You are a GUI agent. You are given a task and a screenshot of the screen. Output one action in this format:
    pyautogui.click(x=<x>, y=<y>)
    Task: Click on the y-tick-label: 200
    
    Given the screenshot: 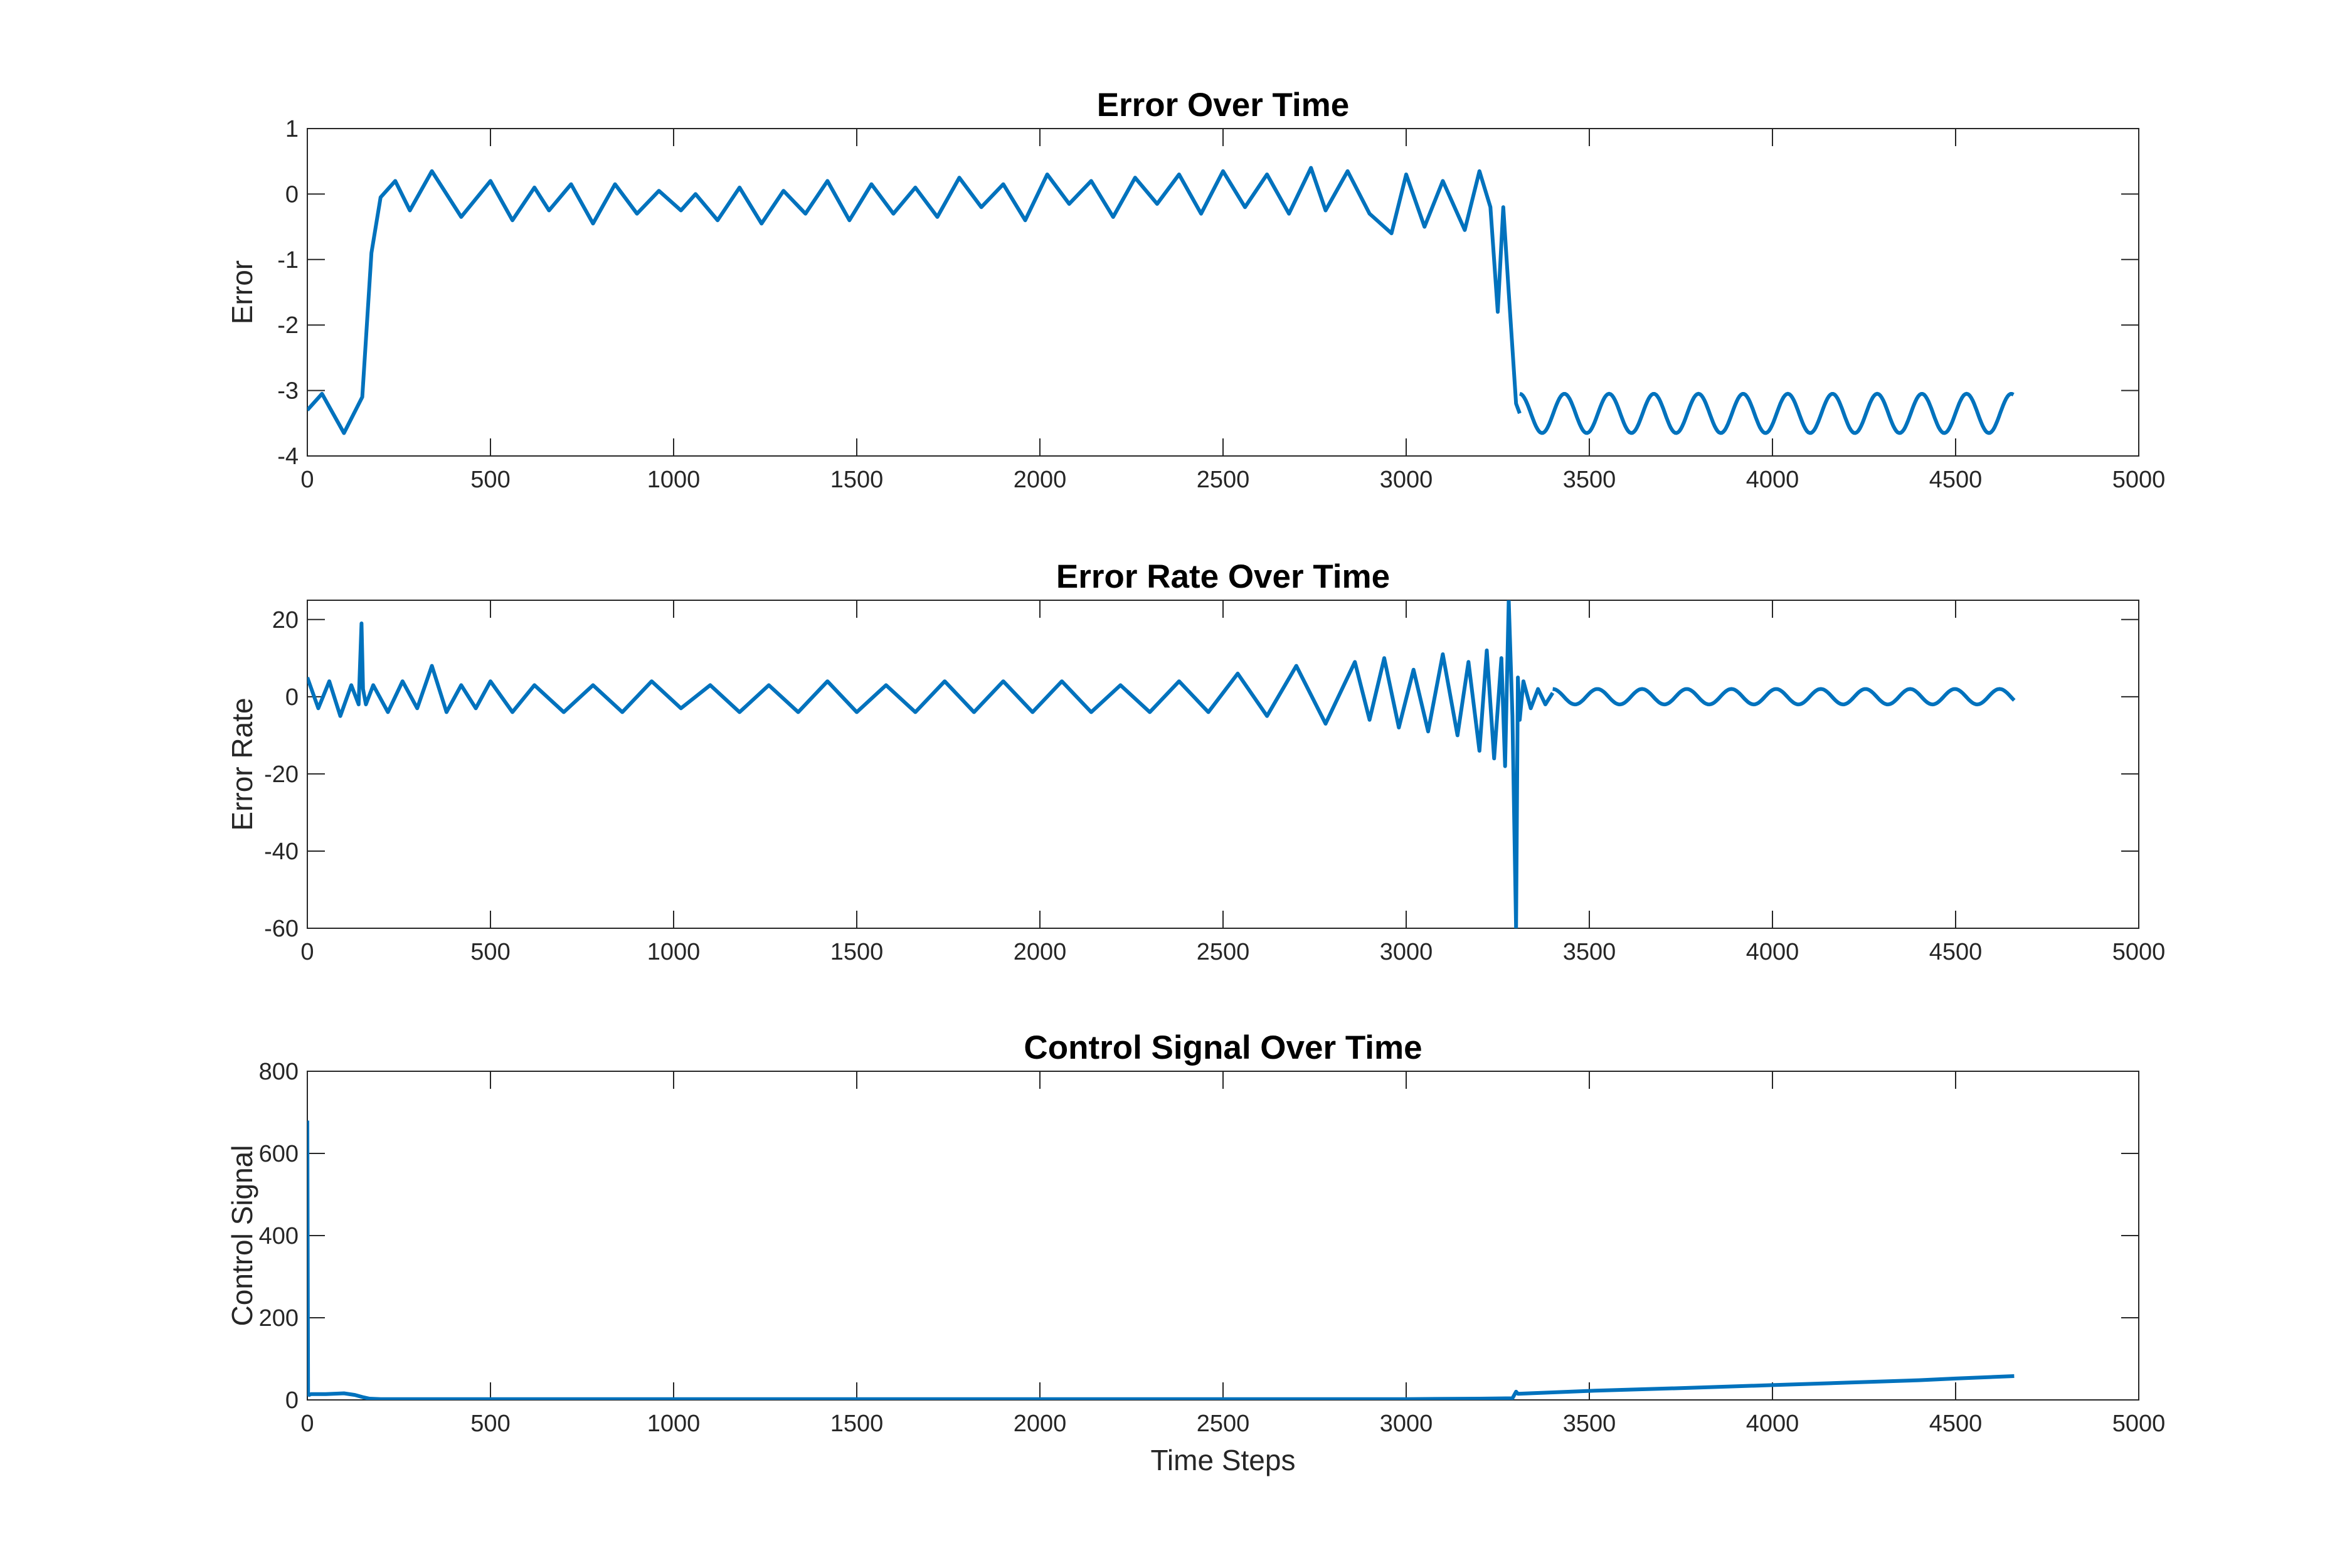 What is the action you would take?
    pyautogui.click(x=279, y=1318)
    